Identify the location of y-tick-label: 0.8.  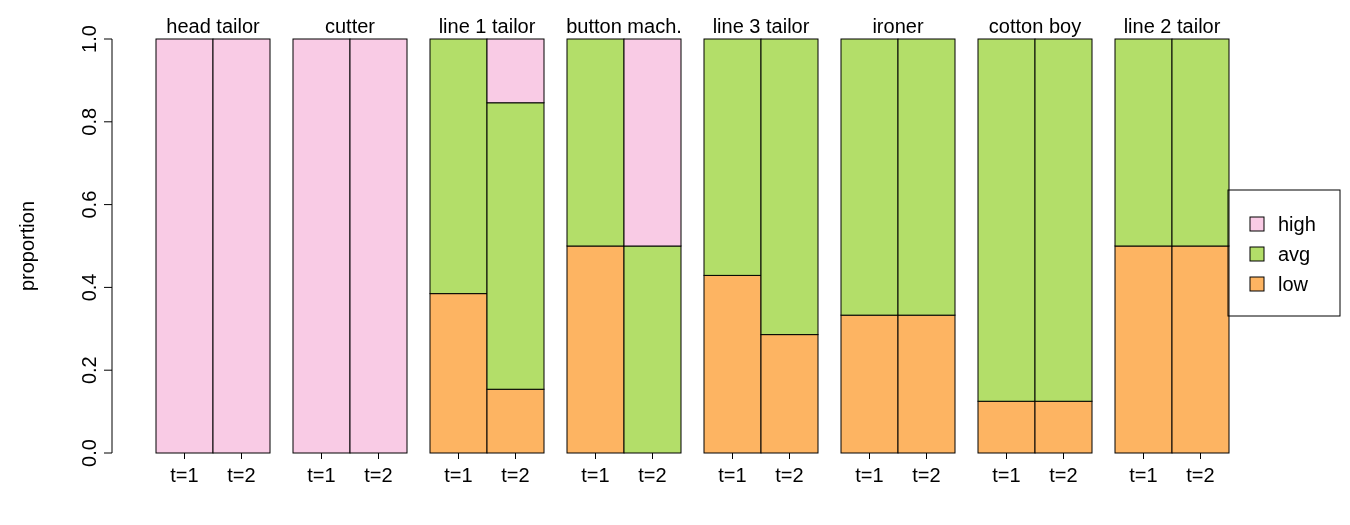
(89, 121).